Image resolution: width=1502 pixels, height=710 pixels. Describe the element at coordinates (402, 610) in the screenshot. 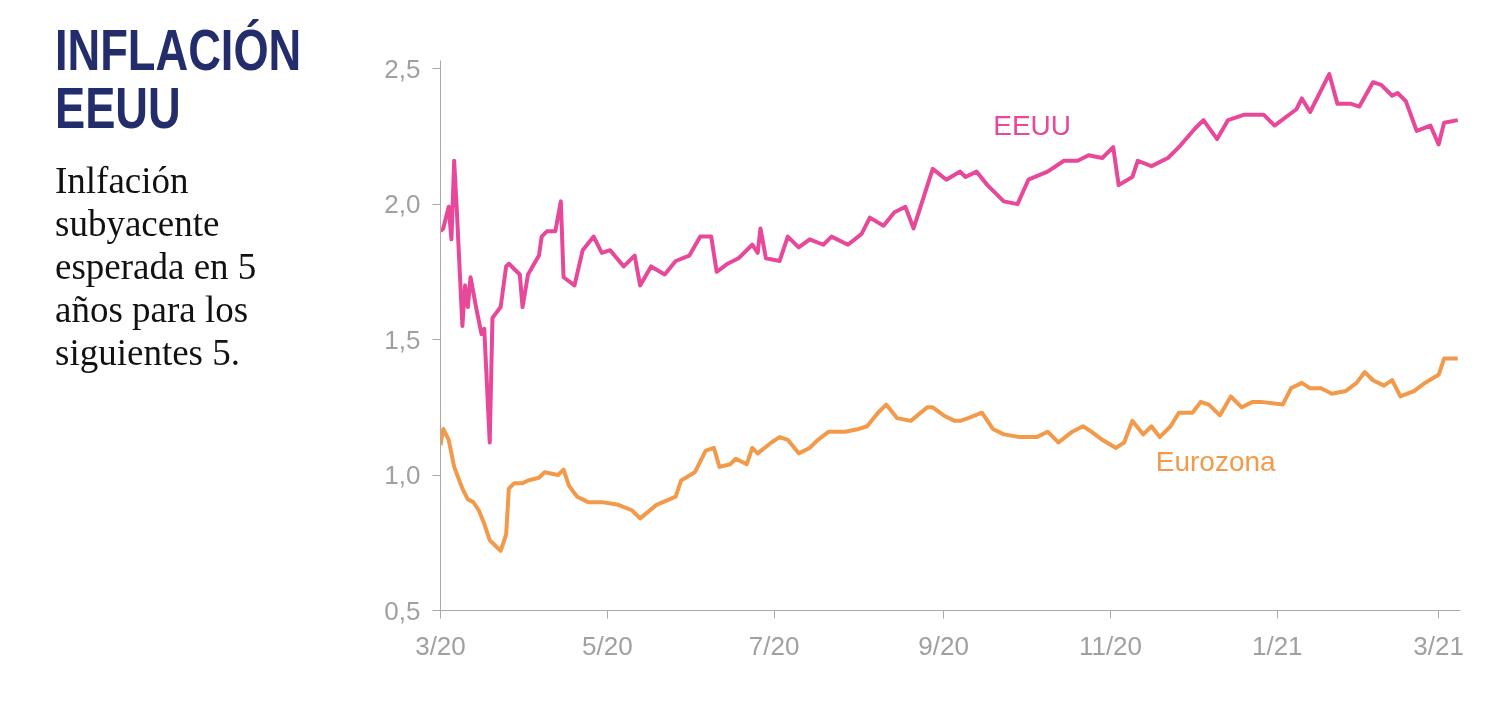

I see `y-tick-label: 0,5` at that location.